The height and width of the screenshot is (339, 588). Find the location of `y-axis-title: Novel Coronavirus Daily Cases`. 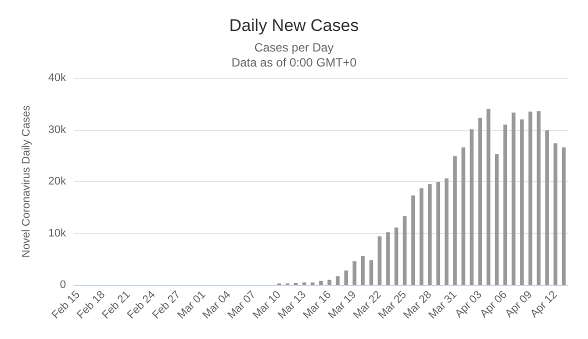

y-axis-title: Novel Coronavirus Daily Cases is located at coordinates (26, 181).